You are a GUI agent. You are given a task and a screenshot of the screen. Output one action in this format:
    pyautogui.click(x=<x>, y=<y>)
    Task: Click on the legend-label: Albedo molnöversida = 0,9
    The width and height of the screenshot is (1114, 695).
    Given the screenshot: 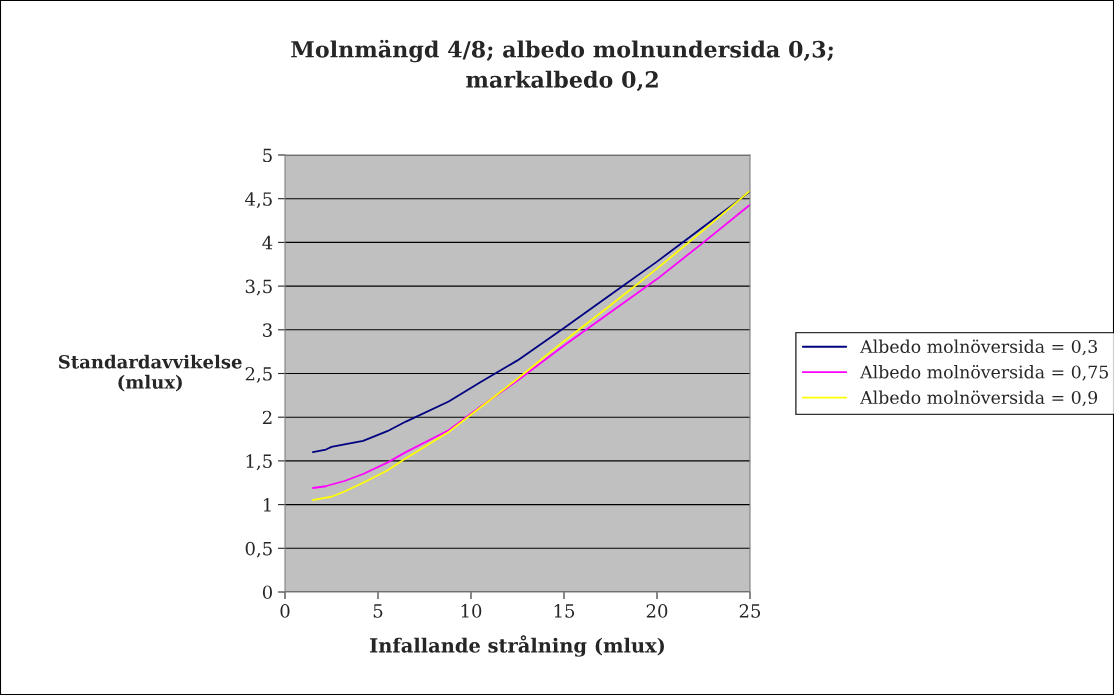 What is the action you would take?
    pyautogui.click(x=979, y=398)
    